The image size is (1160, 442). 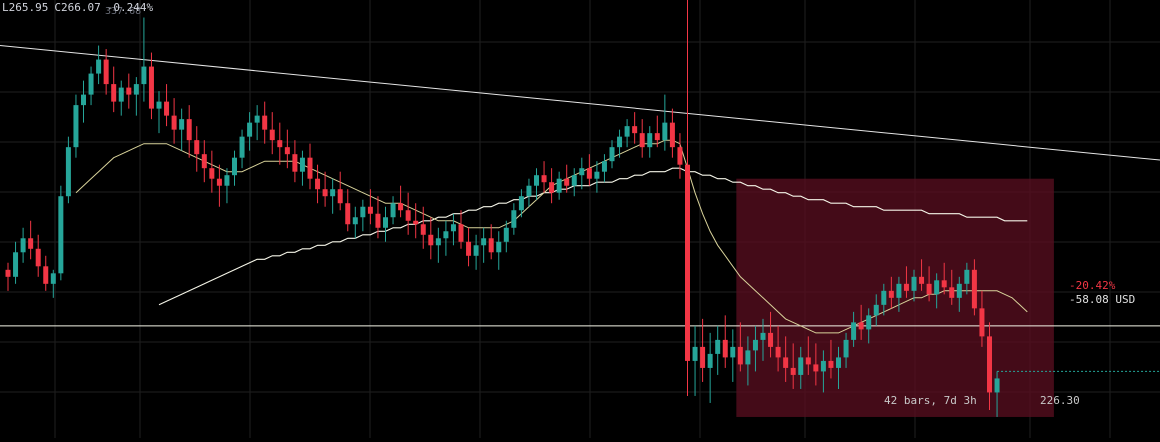 I want to click on measure-price-label: 226.30, so click(x=1060, y=400).